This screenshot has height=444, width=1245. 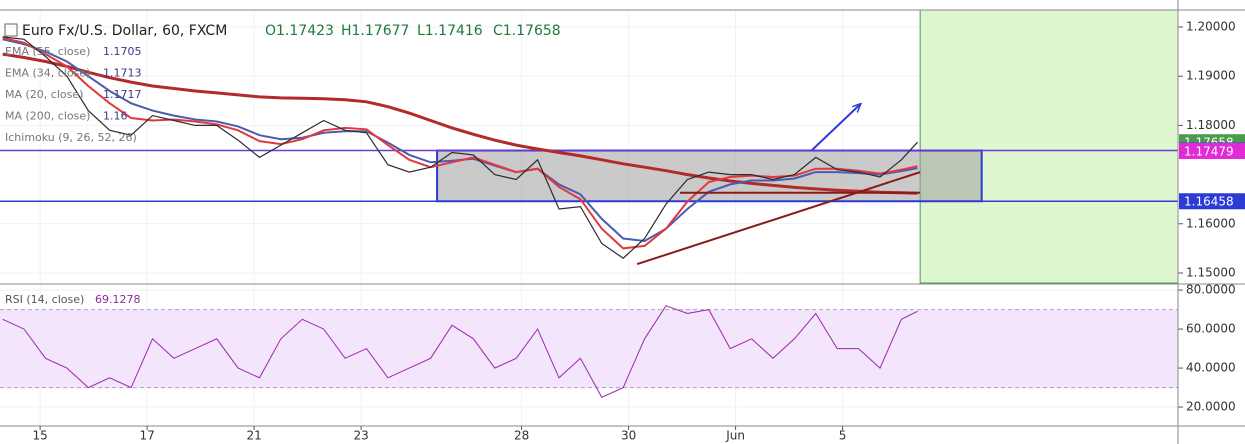 What do you see at coordinates (1211, 125) in the screenshot?
I see `y-tick-label: 1.18000` at bounding box center [1211, 125].